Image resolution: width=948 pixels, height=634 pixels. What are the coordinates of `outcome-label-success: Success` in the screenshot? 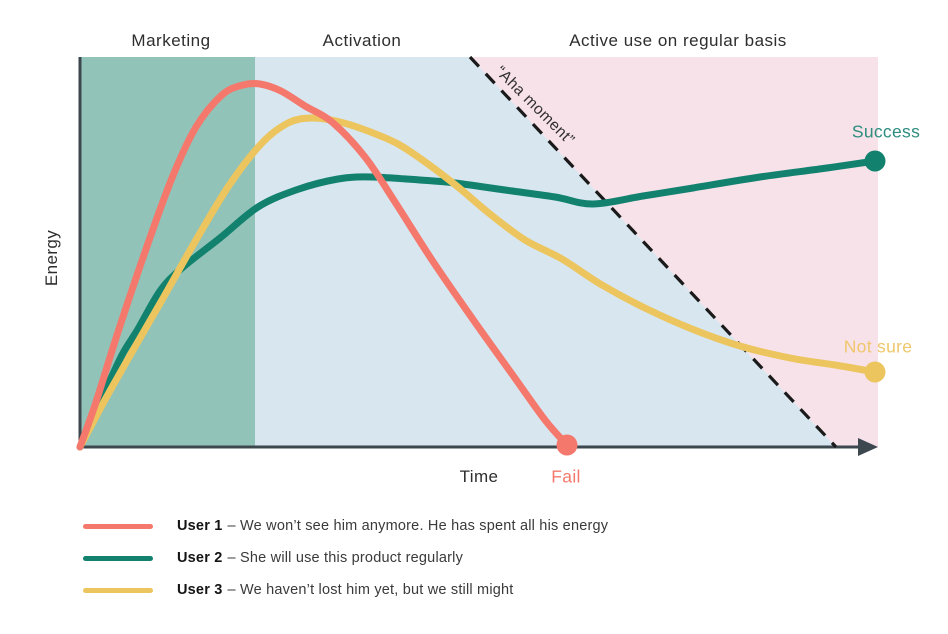 It's located at (886, 131).